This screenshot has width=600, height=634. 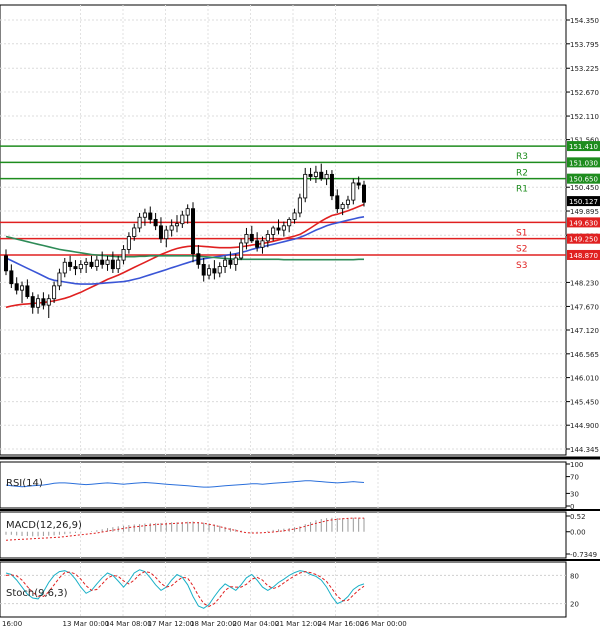 I want to click on current-price-tag, so click(x=583, y=201).